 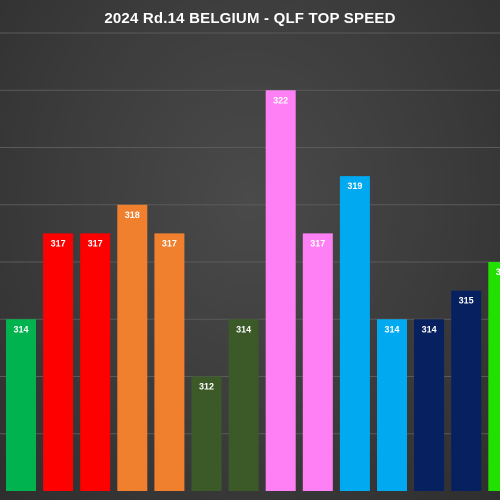 What do you see at coordinates (169, 243) in the screenshot?
I see `bar-label-4: 317` at bounding box center [169, 243].